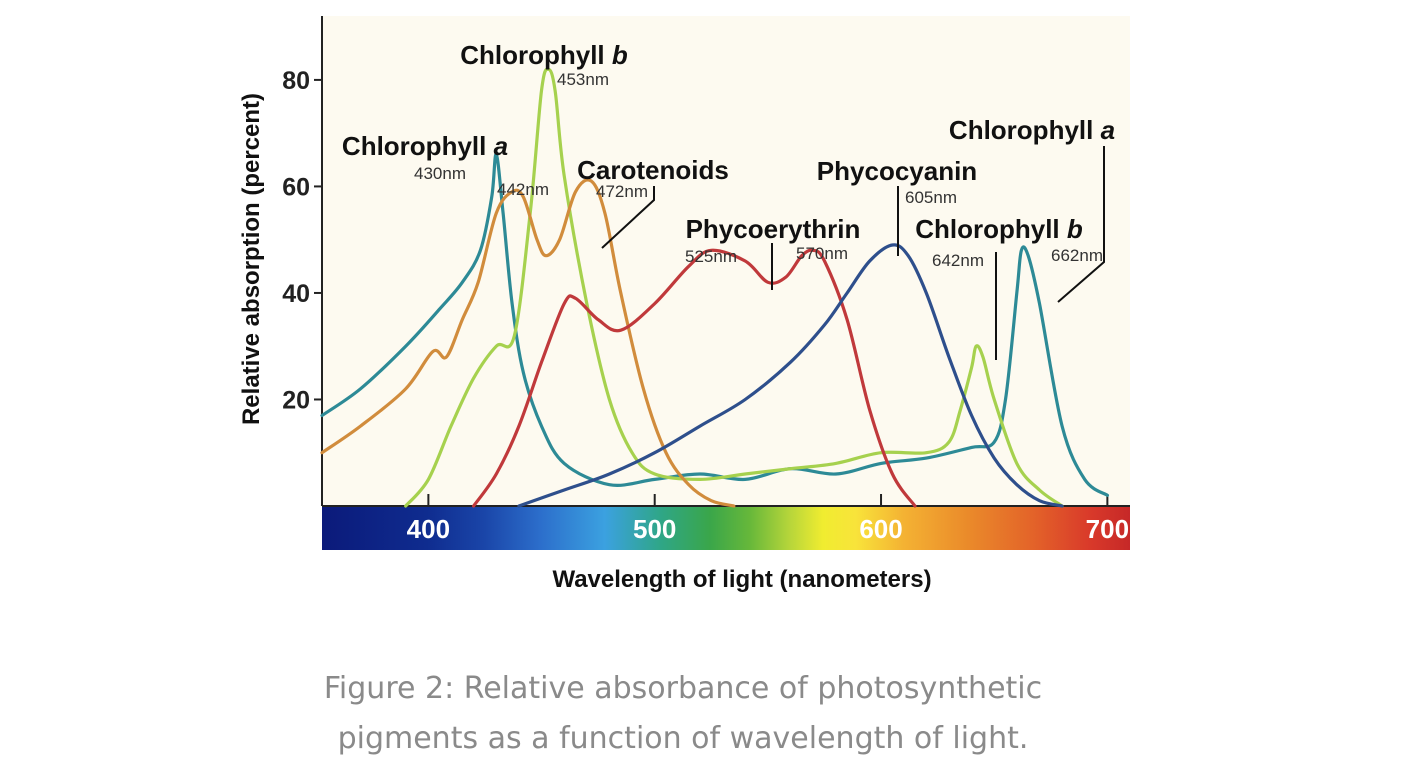  I want to click on pigment-label: Phycocyanin, so click(897, 171).